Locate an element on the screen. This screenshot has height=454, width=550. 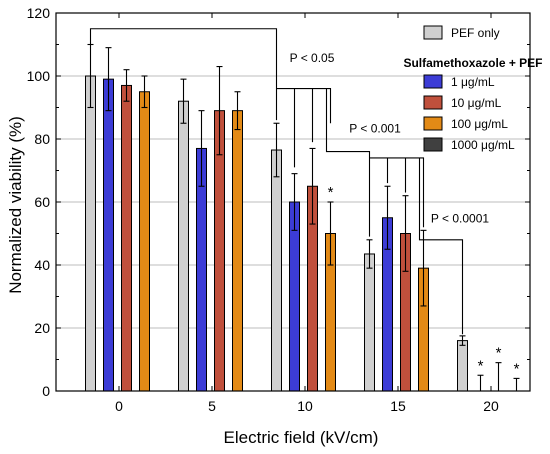
x-tick-label: 0 is located at coordinates (119, 406).